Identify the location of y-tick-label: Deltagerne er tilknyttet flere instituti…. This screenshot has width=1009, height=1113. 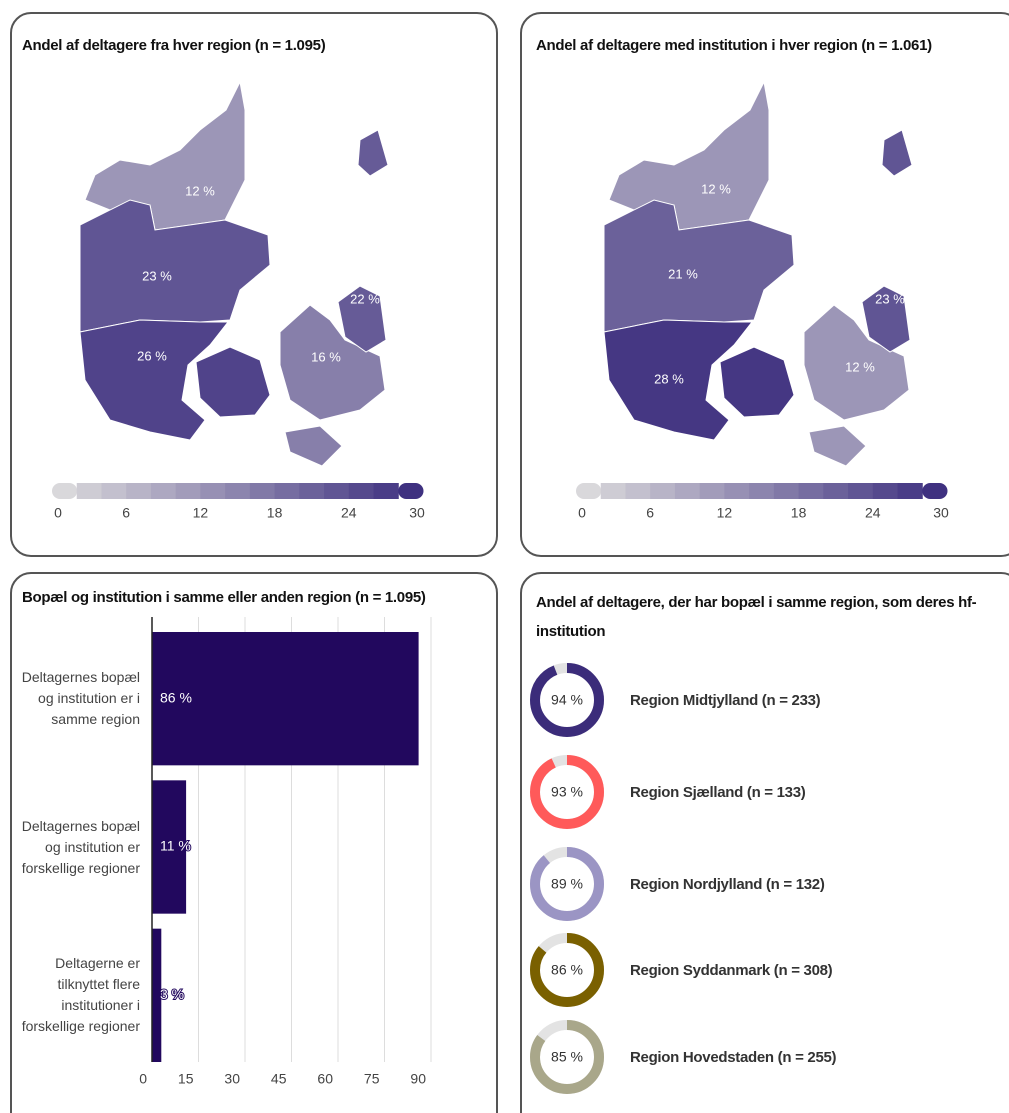
(80, 995).